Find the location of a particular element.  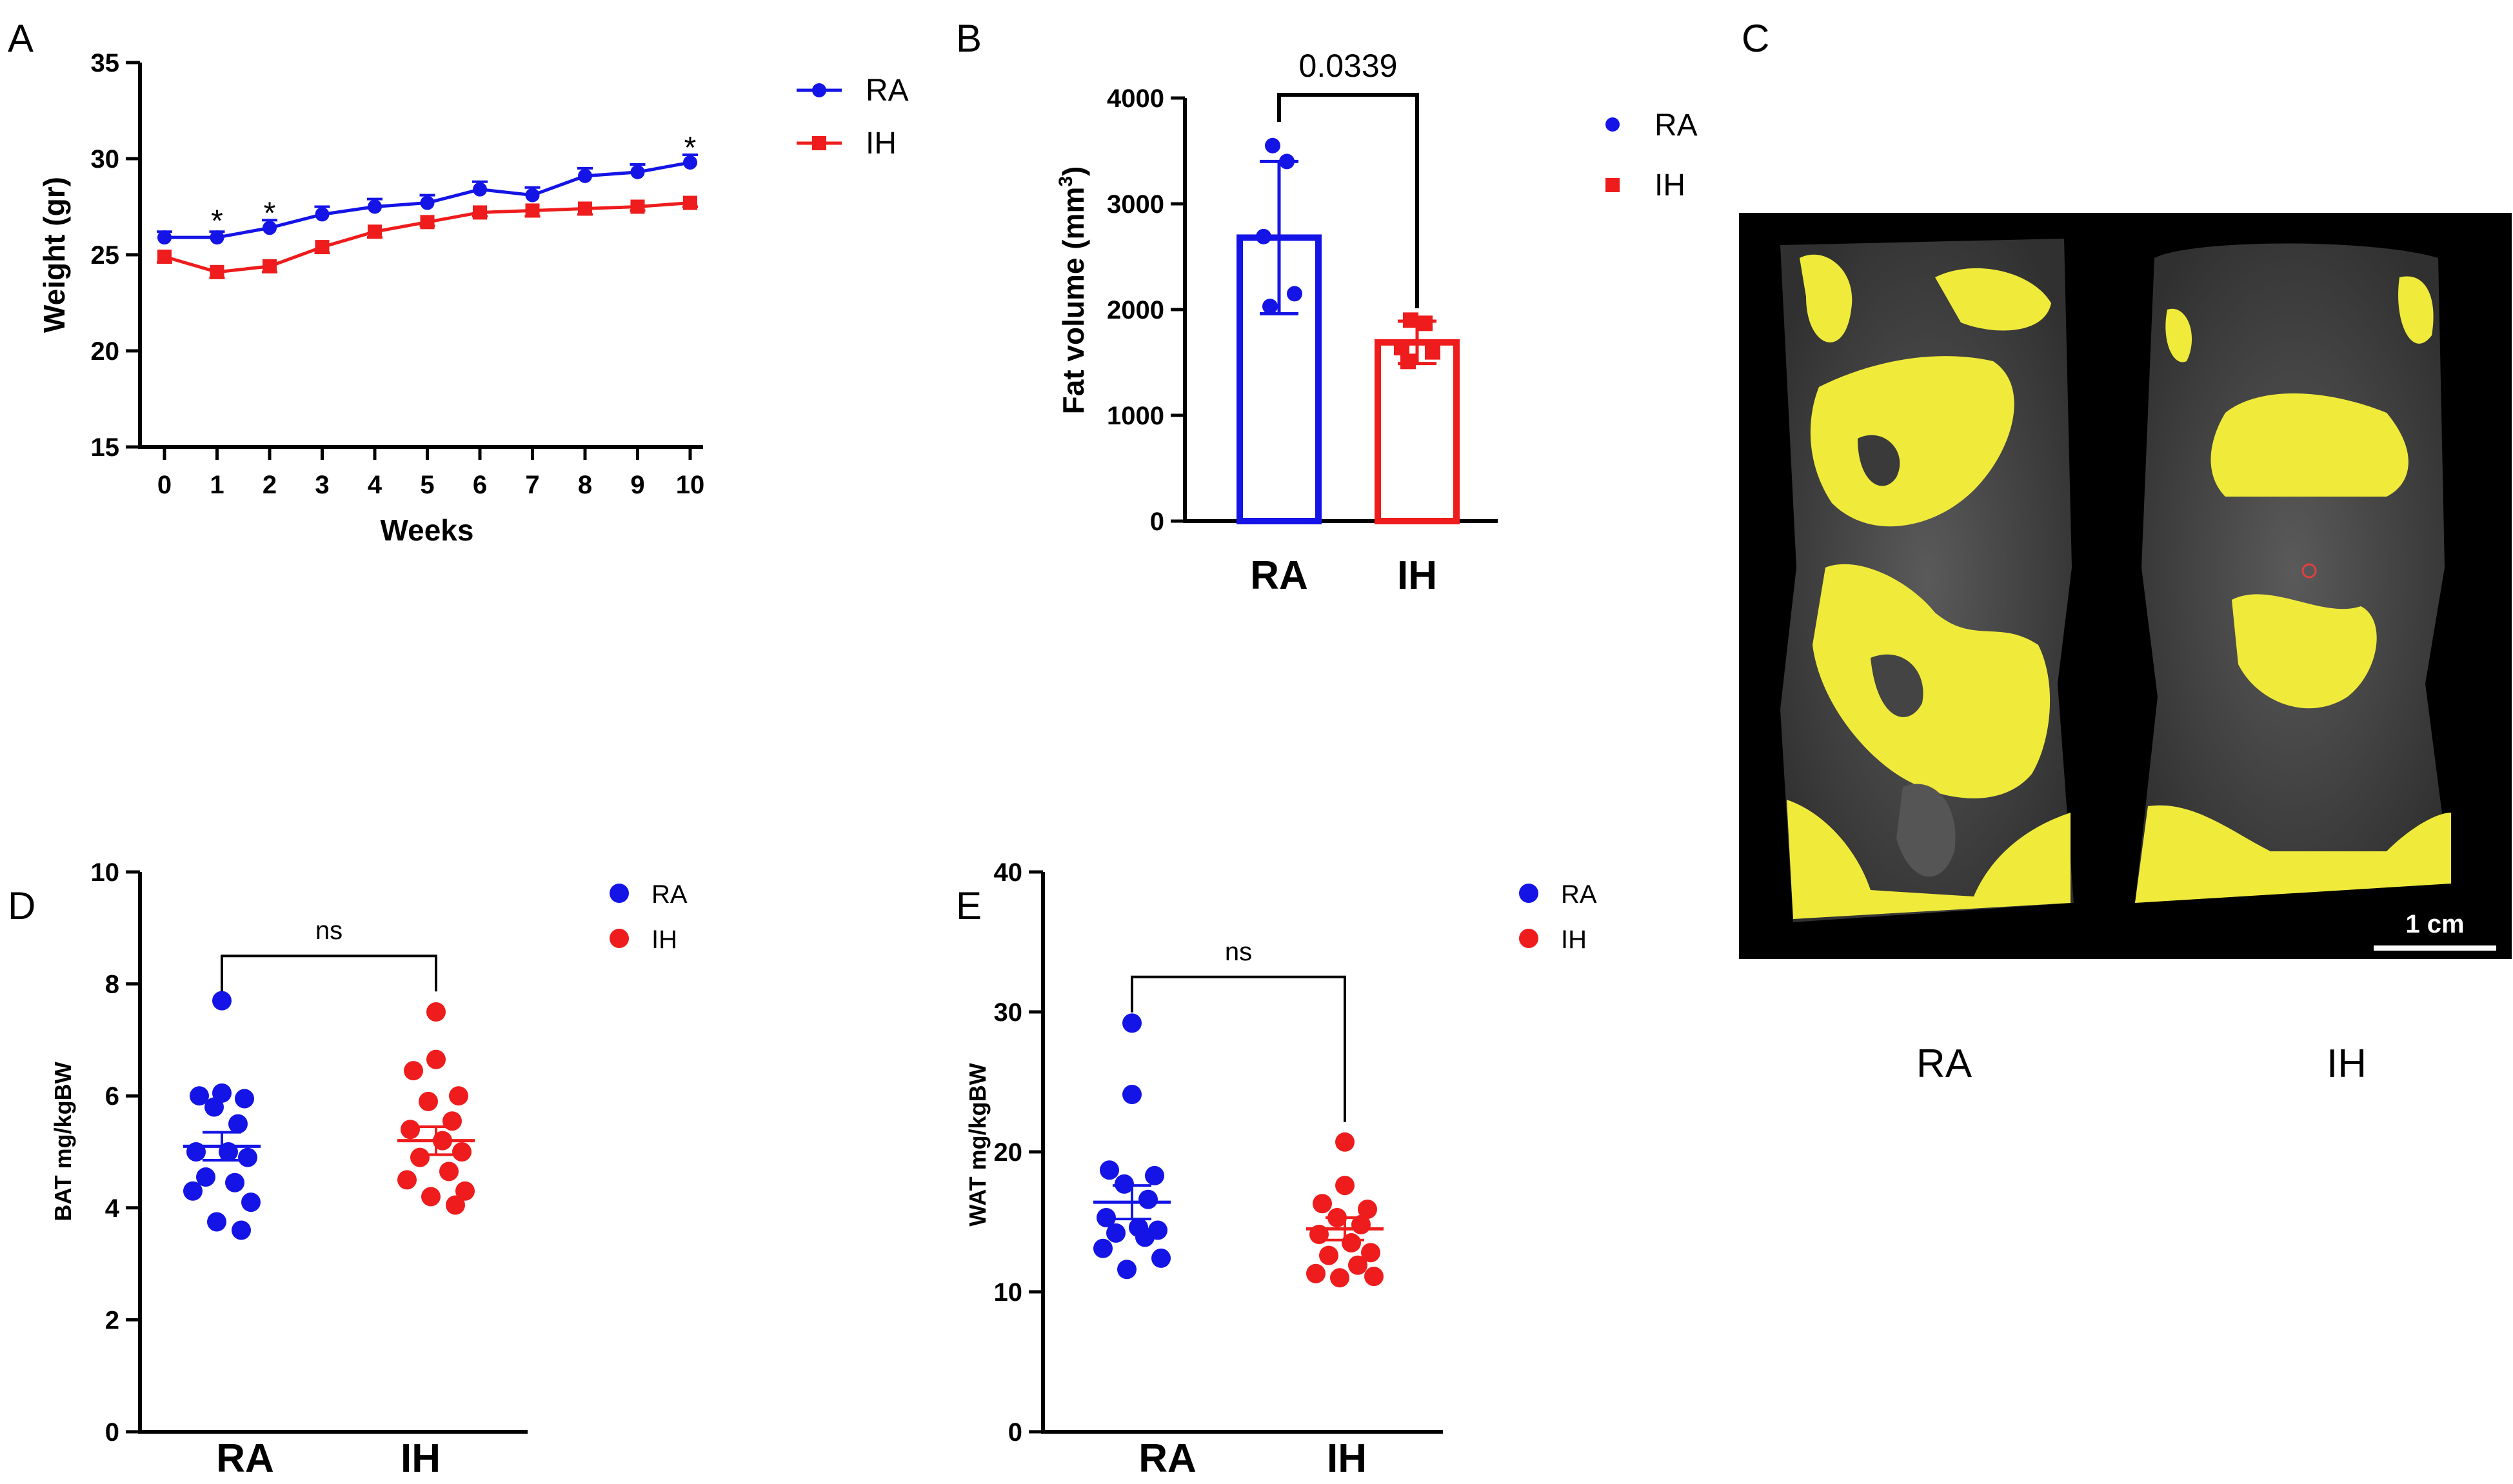

panel-letter-c: C is located at coordinates (1756, 38).